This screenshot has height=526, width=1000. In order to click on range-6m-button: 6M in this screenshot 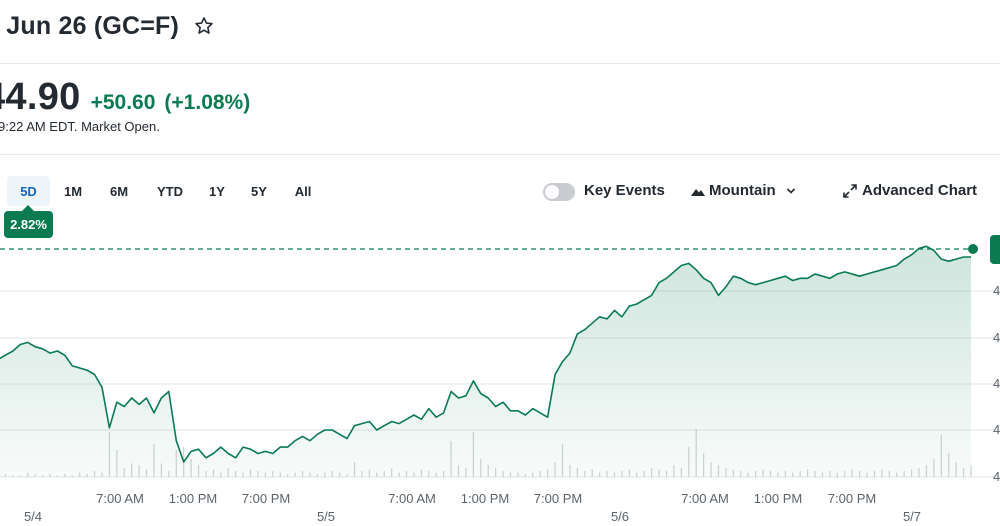, I will do `click(119, 191)`.